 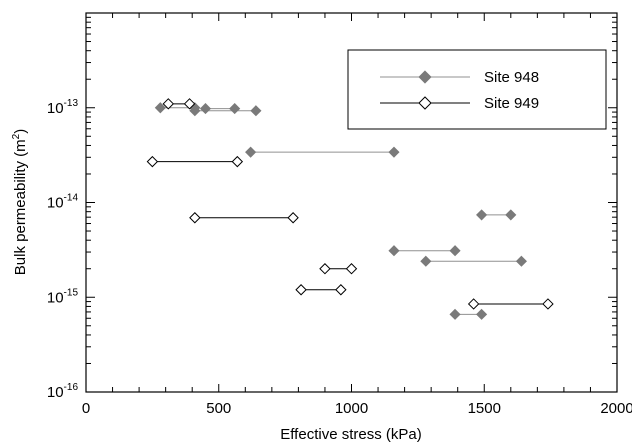 I want to click on legend-label-site-948: Site 948, so click(x=511, y=77).